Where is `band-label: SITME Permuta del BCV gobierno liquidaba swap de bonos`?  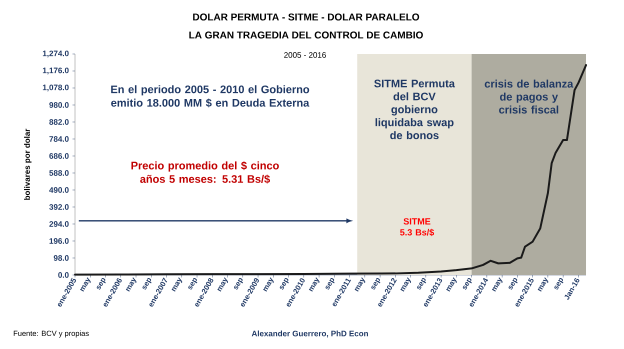
band-label: SITME Permuta del BCV gobierno liquidaba swap de bonos is located at coordinates (414, 110).